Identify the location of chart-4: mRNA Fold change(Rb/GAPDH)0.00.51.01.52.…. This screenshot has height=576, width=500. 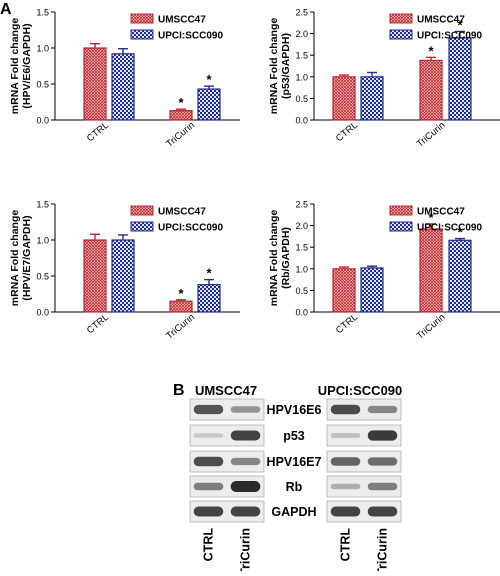
(384, 271).